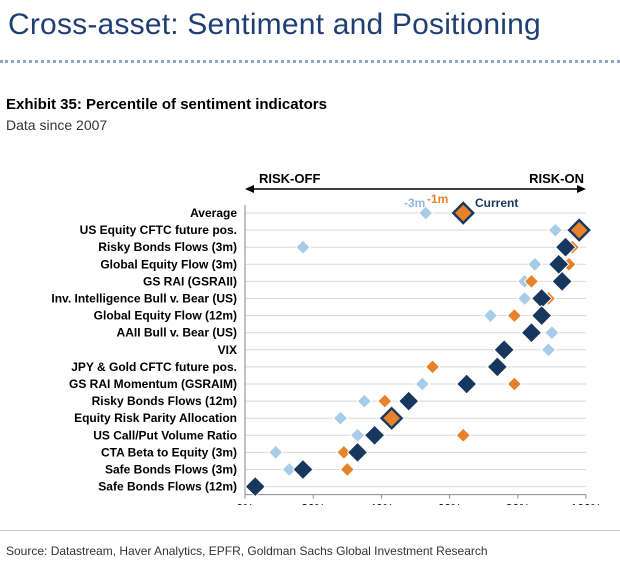  Describe the element at coordinates (415, 182) in the screenshot. I see `risk-arrow: RISK-OFF RISK-ON` at that location.